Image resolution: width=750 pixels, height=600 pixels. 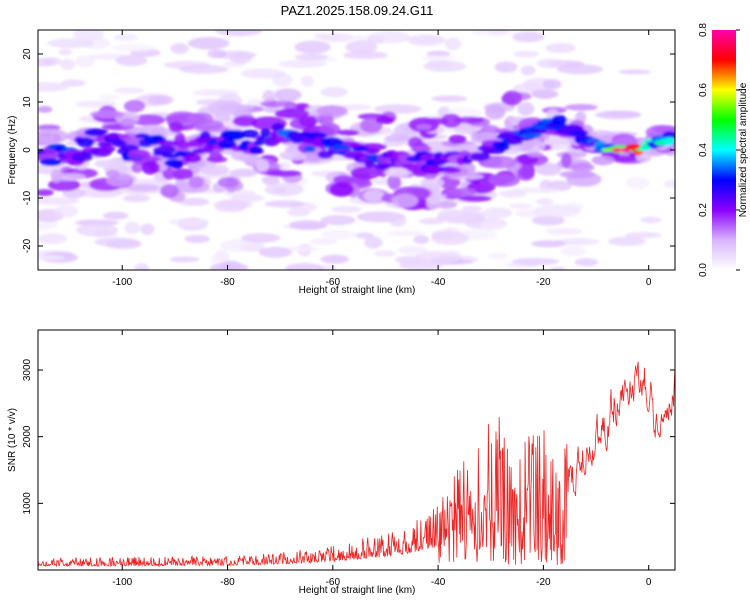 I want to click on colorbar-tick-label: 0.6, so click(x=703, y=90).